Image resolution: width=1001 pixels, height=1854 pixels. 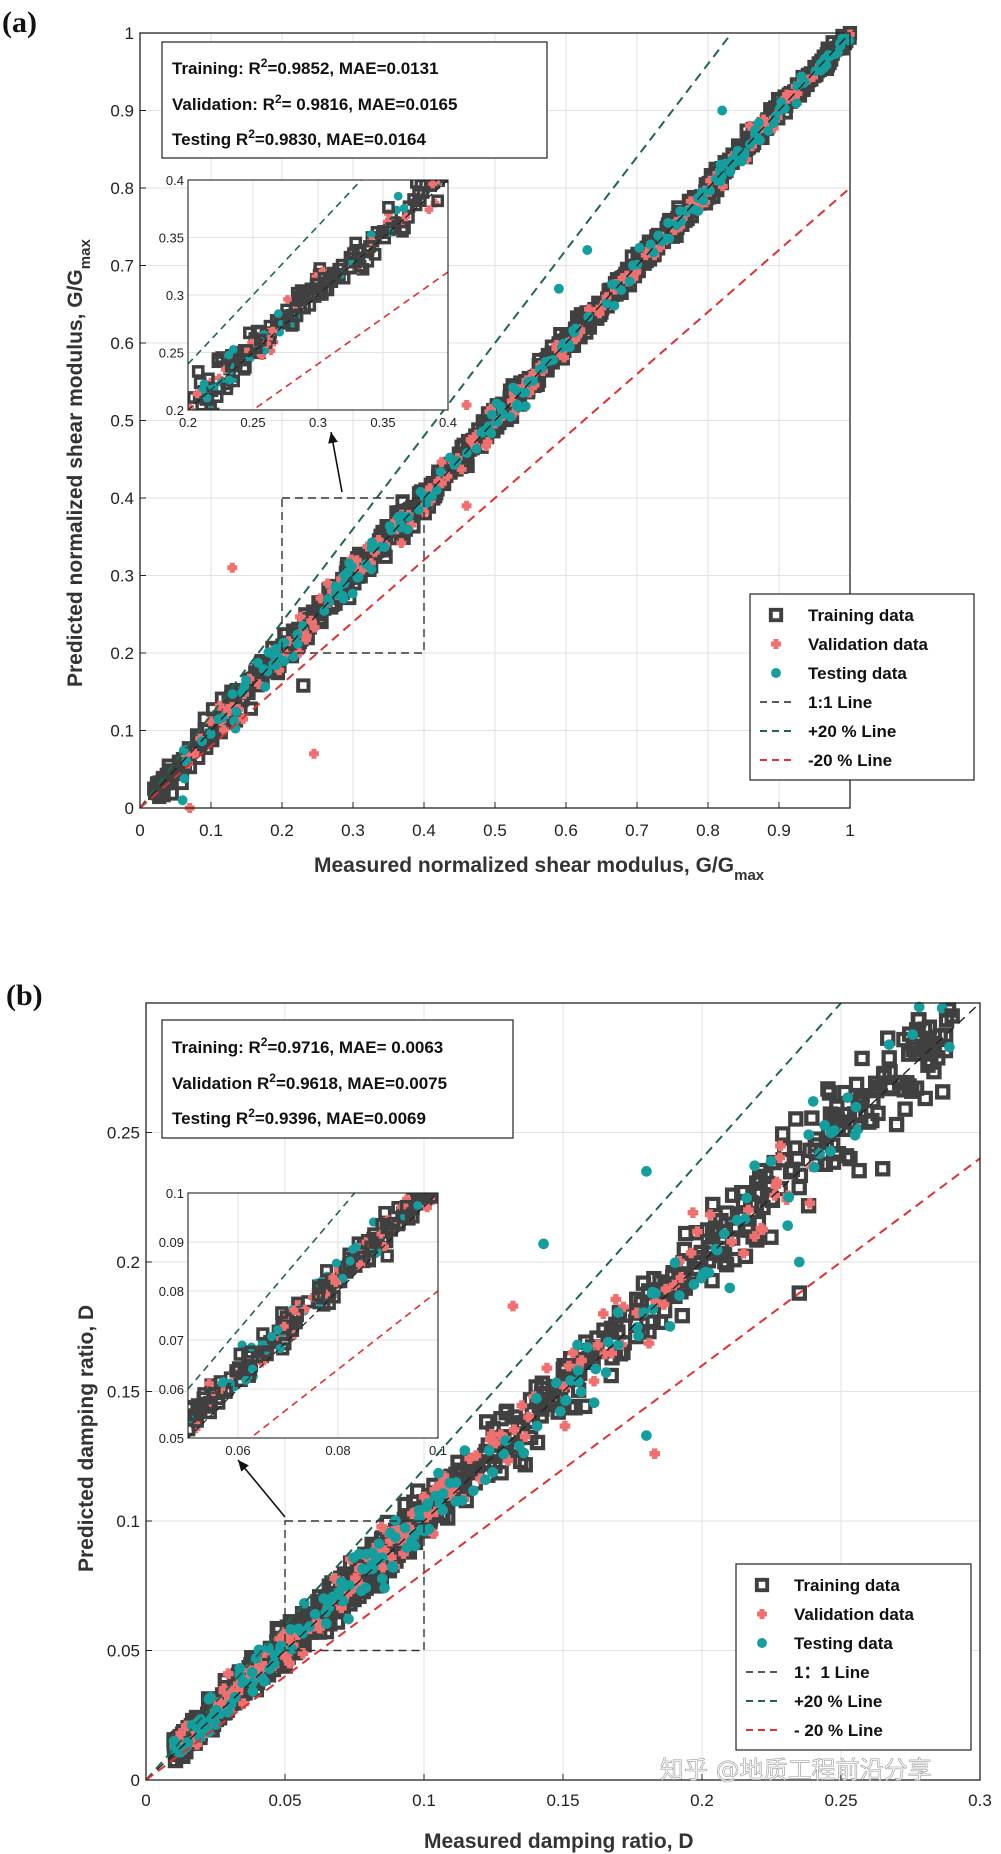 I want to click on legend-frame, so click(x=853, y=1657).